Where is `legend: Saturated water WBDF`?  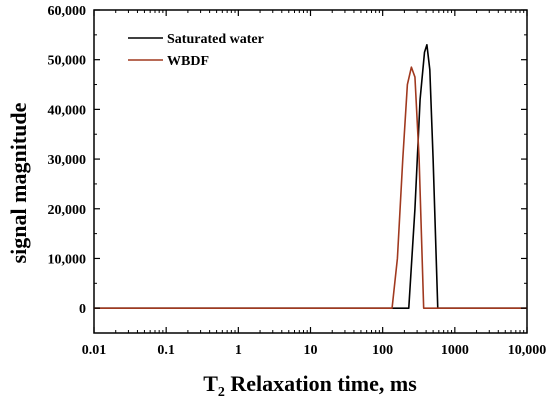
legend: Saturated water WBDF is located at coordinates (196, 50).